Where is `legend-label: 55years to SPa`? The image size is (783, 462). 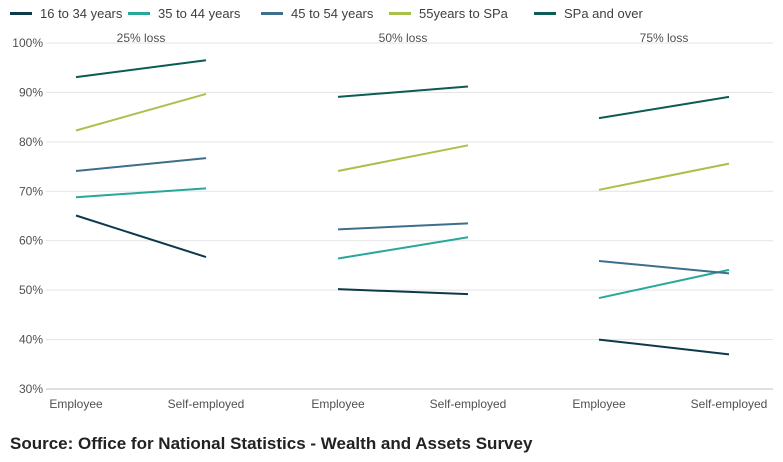 legend-label: 55years to SPa is located at coordinates (463, 13).